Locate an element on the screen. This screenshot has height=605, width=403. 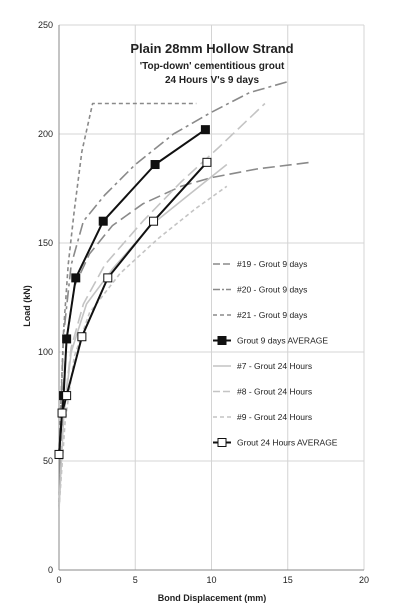
y-tick-label-200: 200 is located at coordinates (45, 134).